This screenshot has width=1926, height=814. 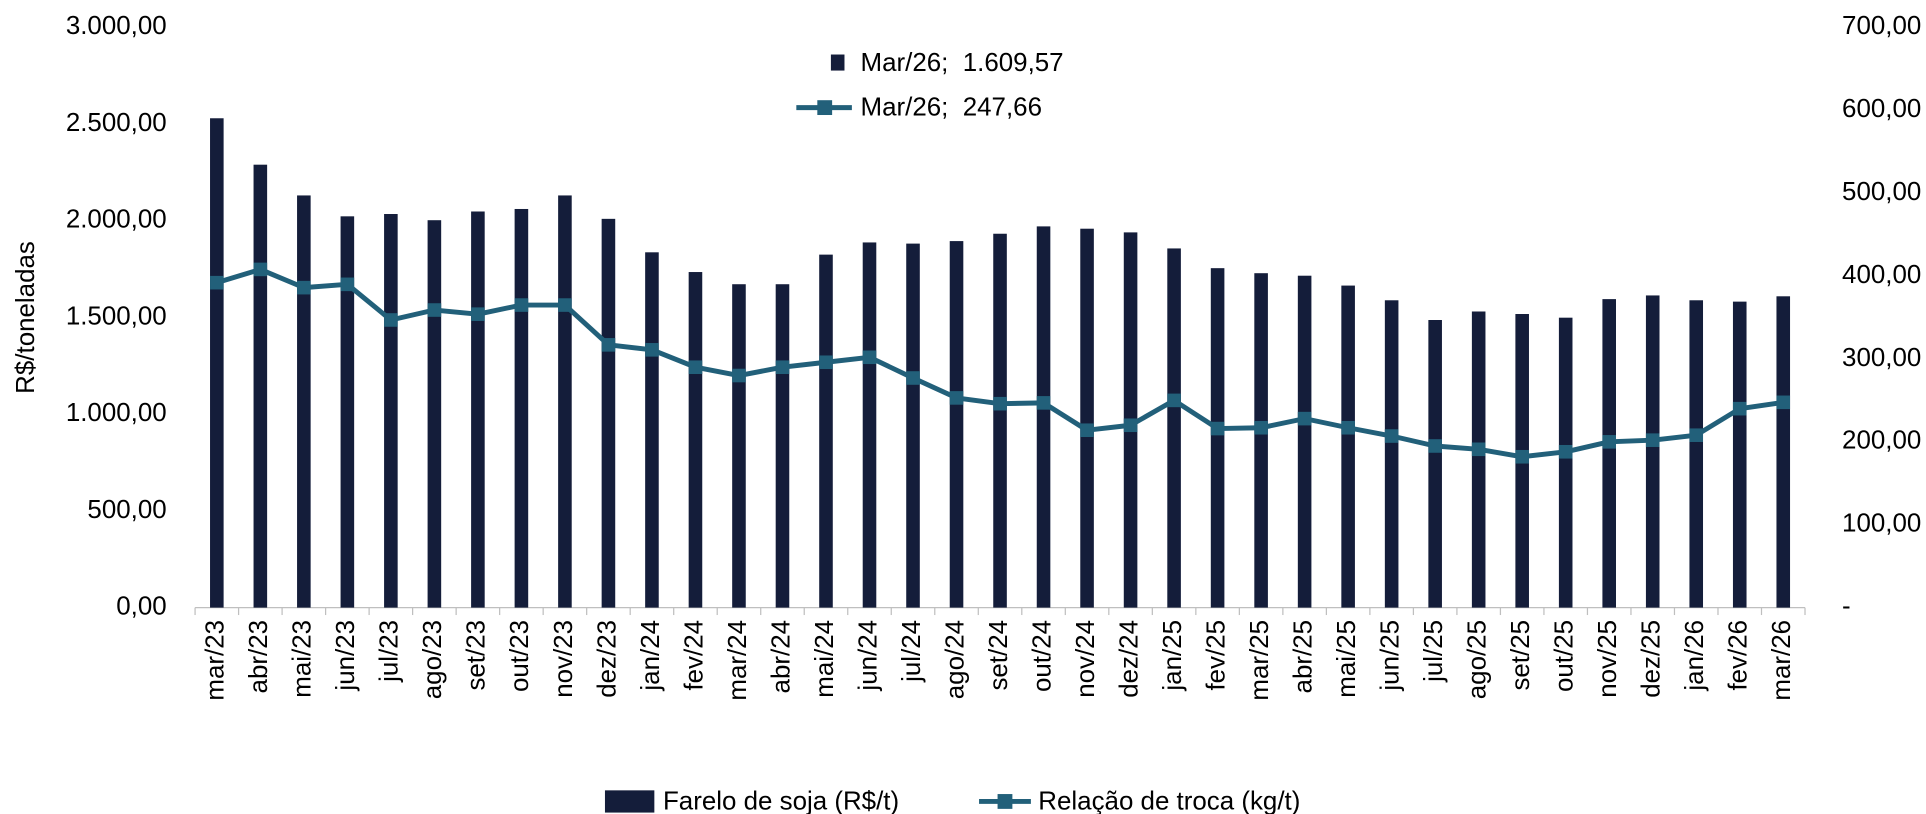 I want to click on x-tick-label: mai/25, so click(x=1347, y=659).